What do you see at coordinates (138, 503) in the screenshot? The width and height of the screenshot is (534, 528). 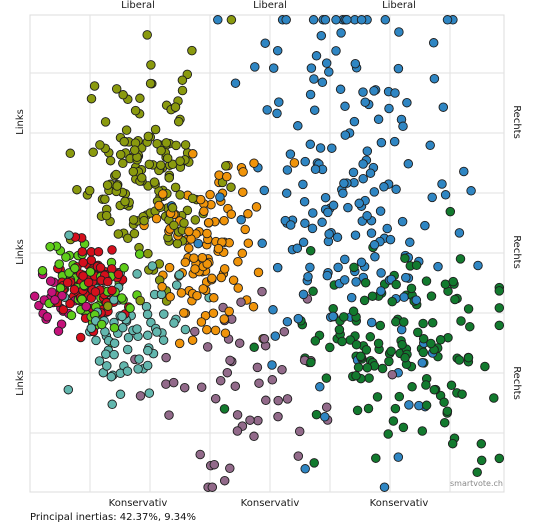 I see `bottom-axis-label-1: Konservativ` at bounding box center [138, 503].